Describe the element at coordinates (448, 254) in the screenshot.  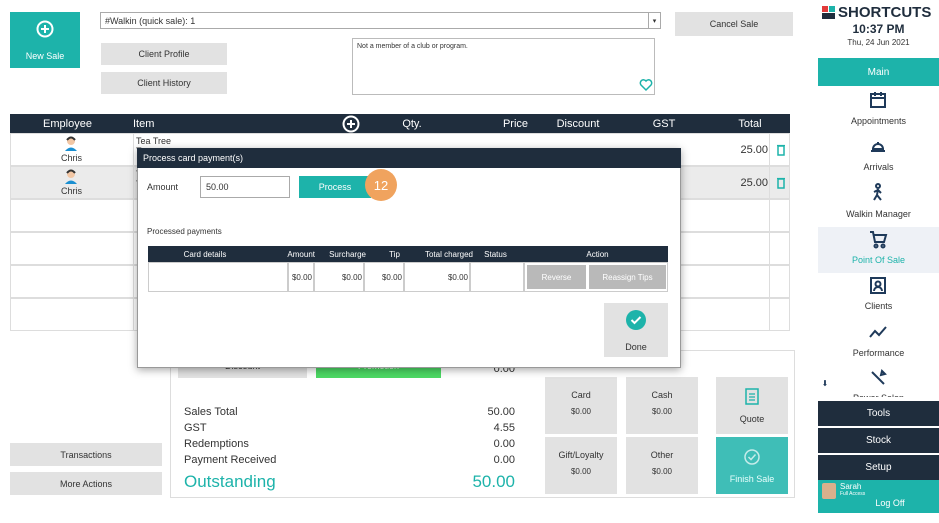
I see `payments-column-header: Total charged` at that location.